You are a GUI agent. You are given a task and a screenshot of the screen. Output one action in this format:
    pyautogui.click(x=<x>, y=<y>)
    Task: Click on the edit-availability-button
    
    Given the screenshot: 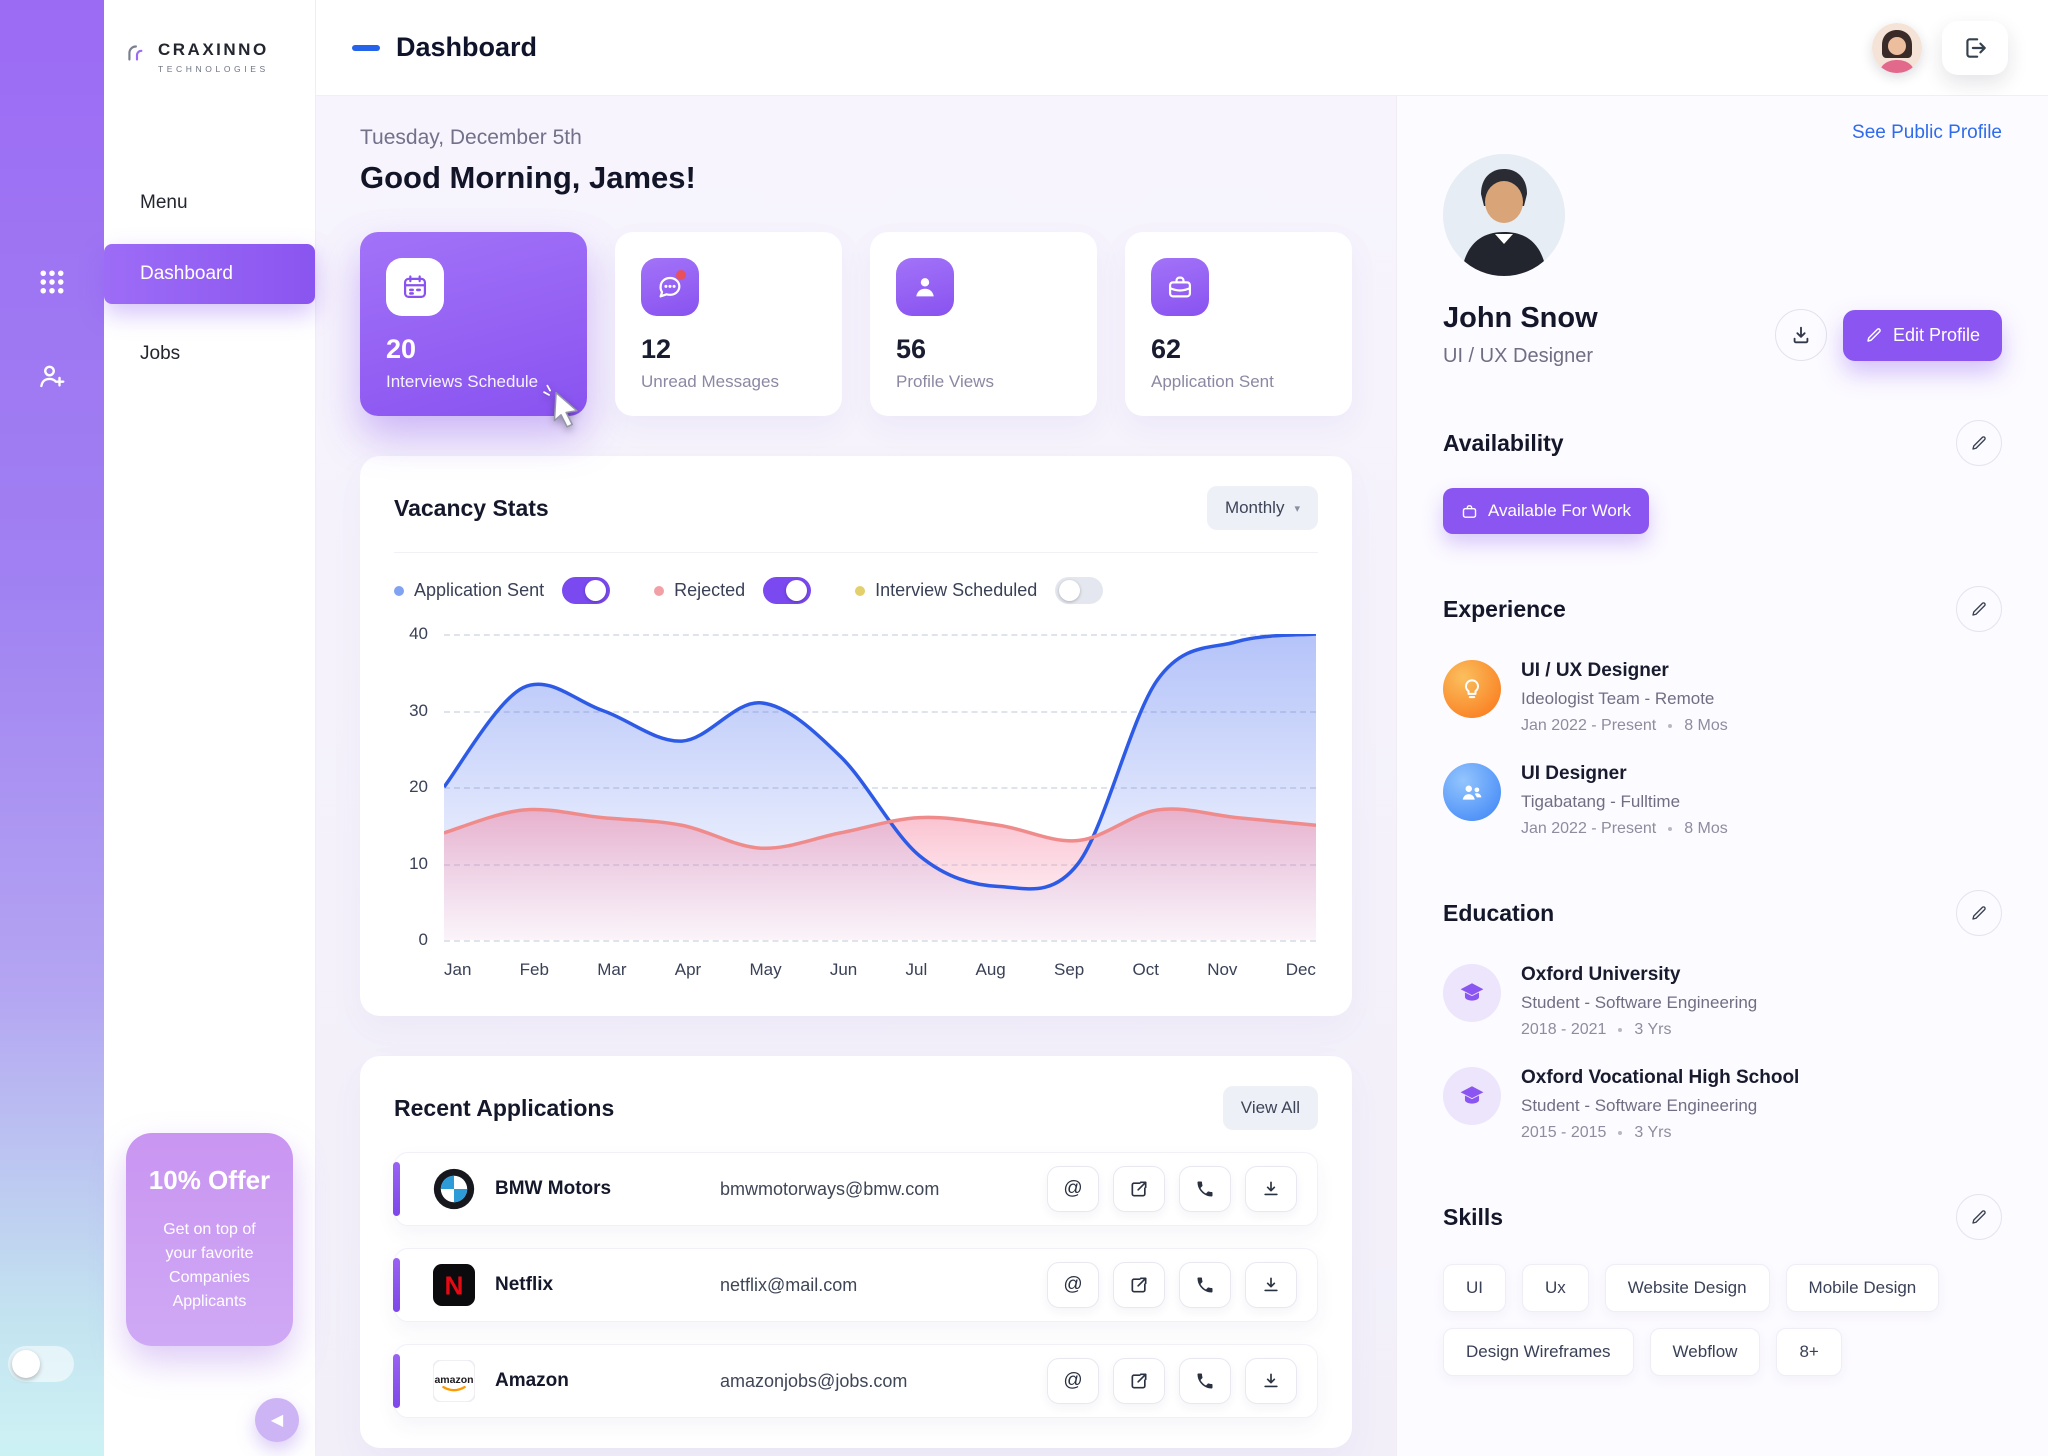 What is the action you would take?
    pyautogui.click(x=1979, y=443)
    